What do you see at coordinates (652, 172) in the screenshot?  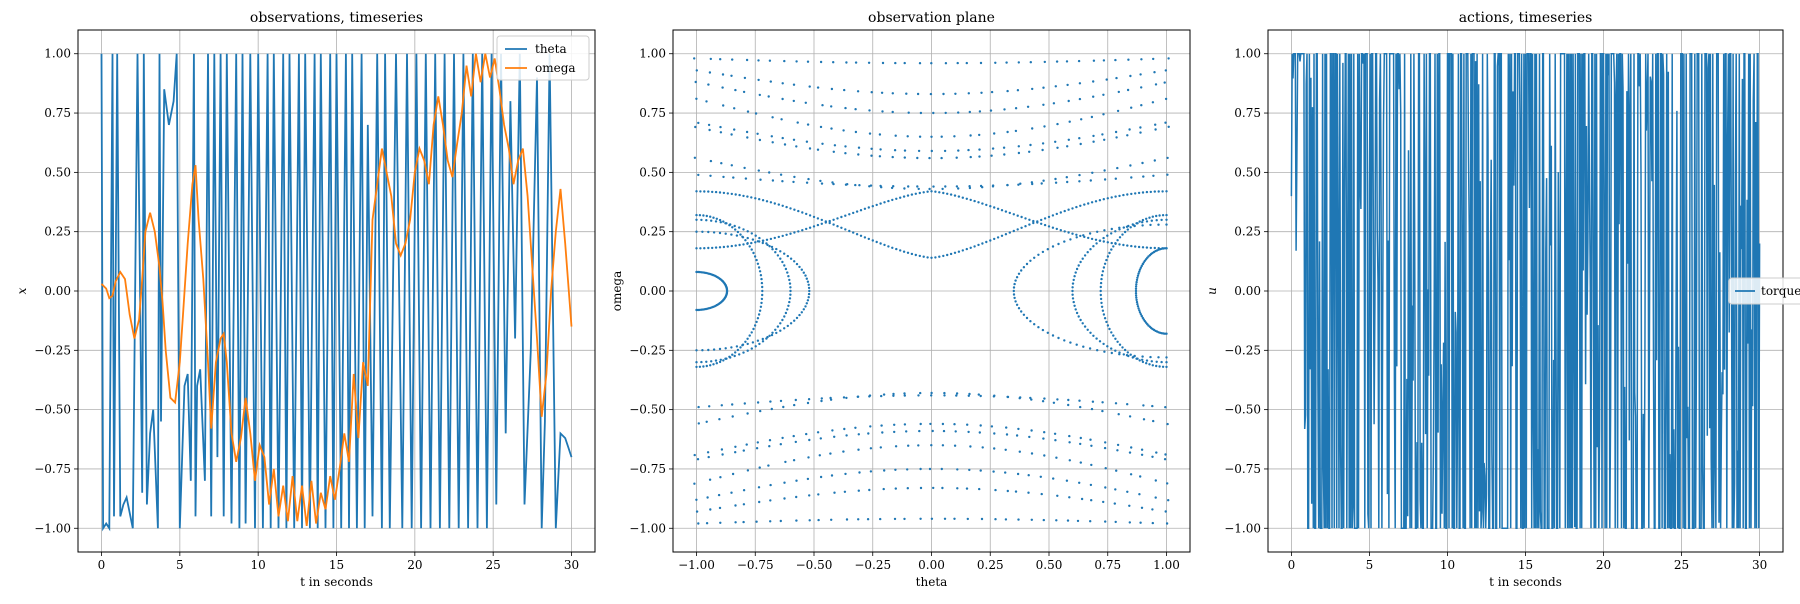 I see `y-tick-label: 0.50` at bounding box center [652, 172].